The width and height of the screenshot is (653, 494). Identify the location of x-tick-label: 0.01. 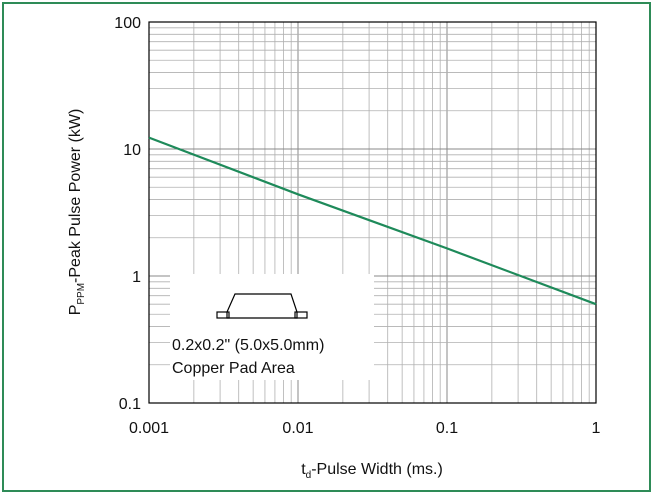
(297, 428).